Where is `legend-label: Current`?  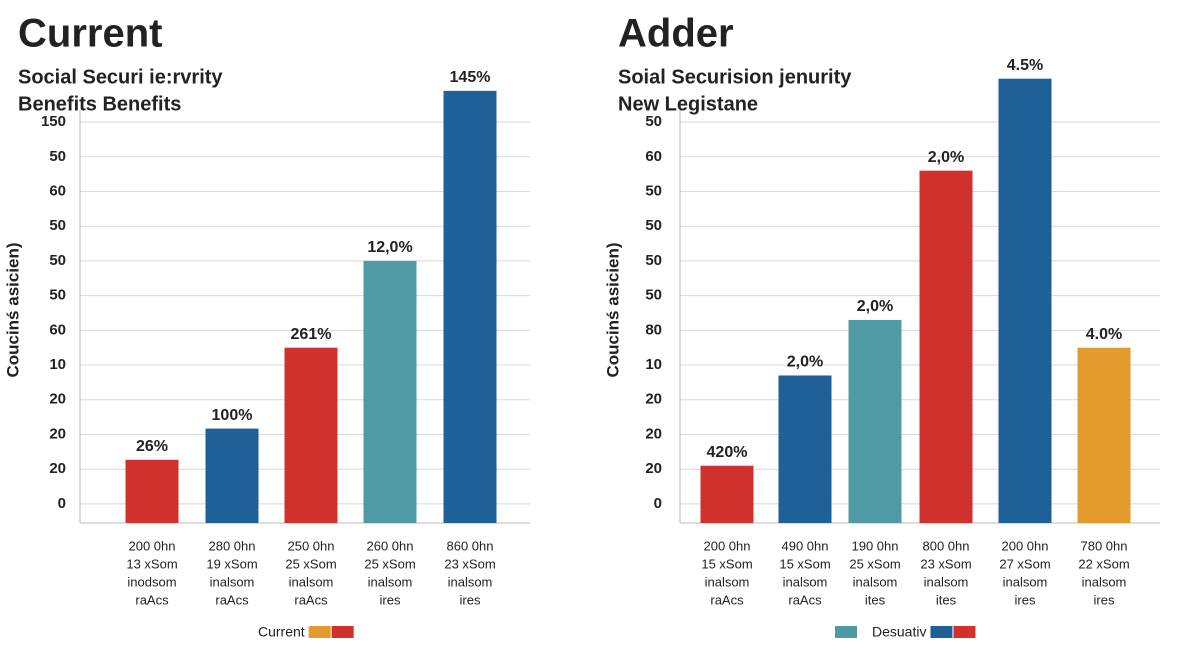
legend-label: Current is located at coordinates (281, 632).